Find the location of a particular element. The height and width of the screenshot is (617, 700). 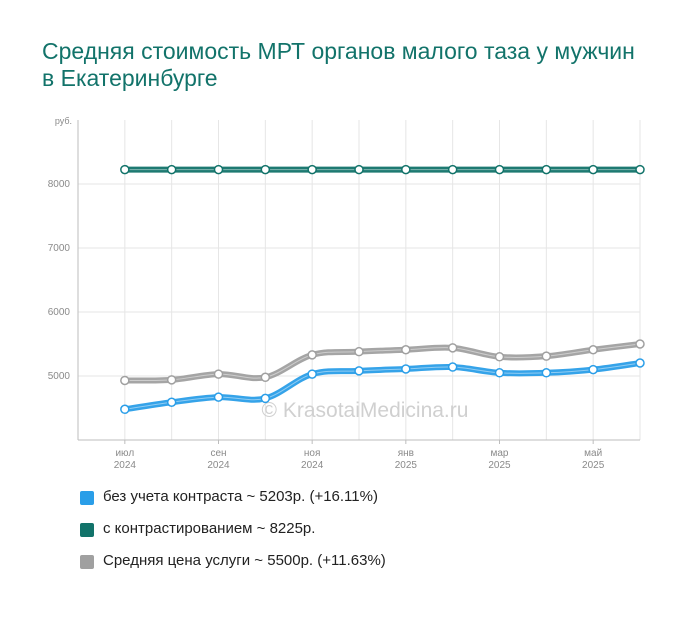

y-tick-label: 5000 is located at coordinates (59, 376).